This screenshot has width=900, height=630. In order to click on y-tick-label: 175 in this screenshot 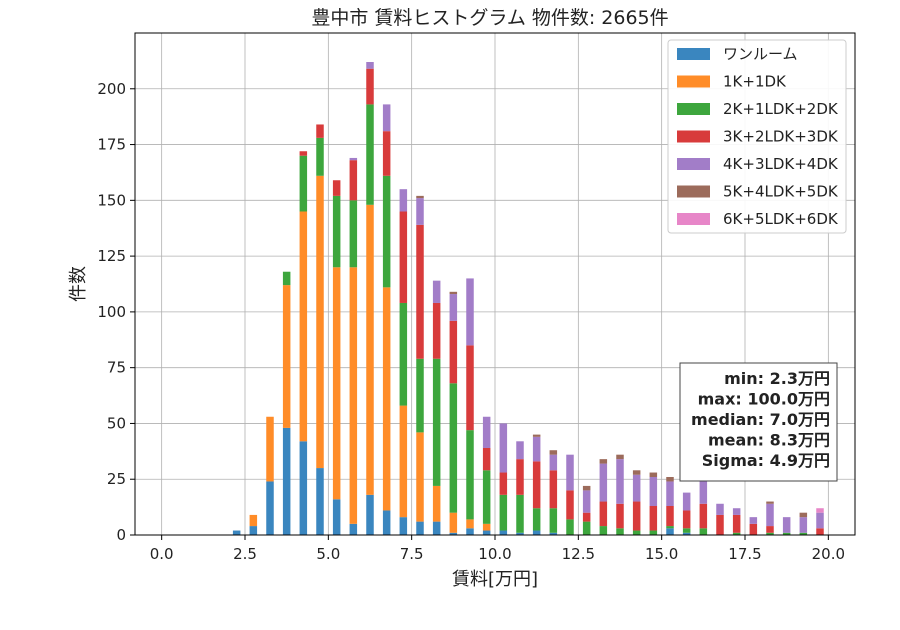, I will do `click(111, 145)`.